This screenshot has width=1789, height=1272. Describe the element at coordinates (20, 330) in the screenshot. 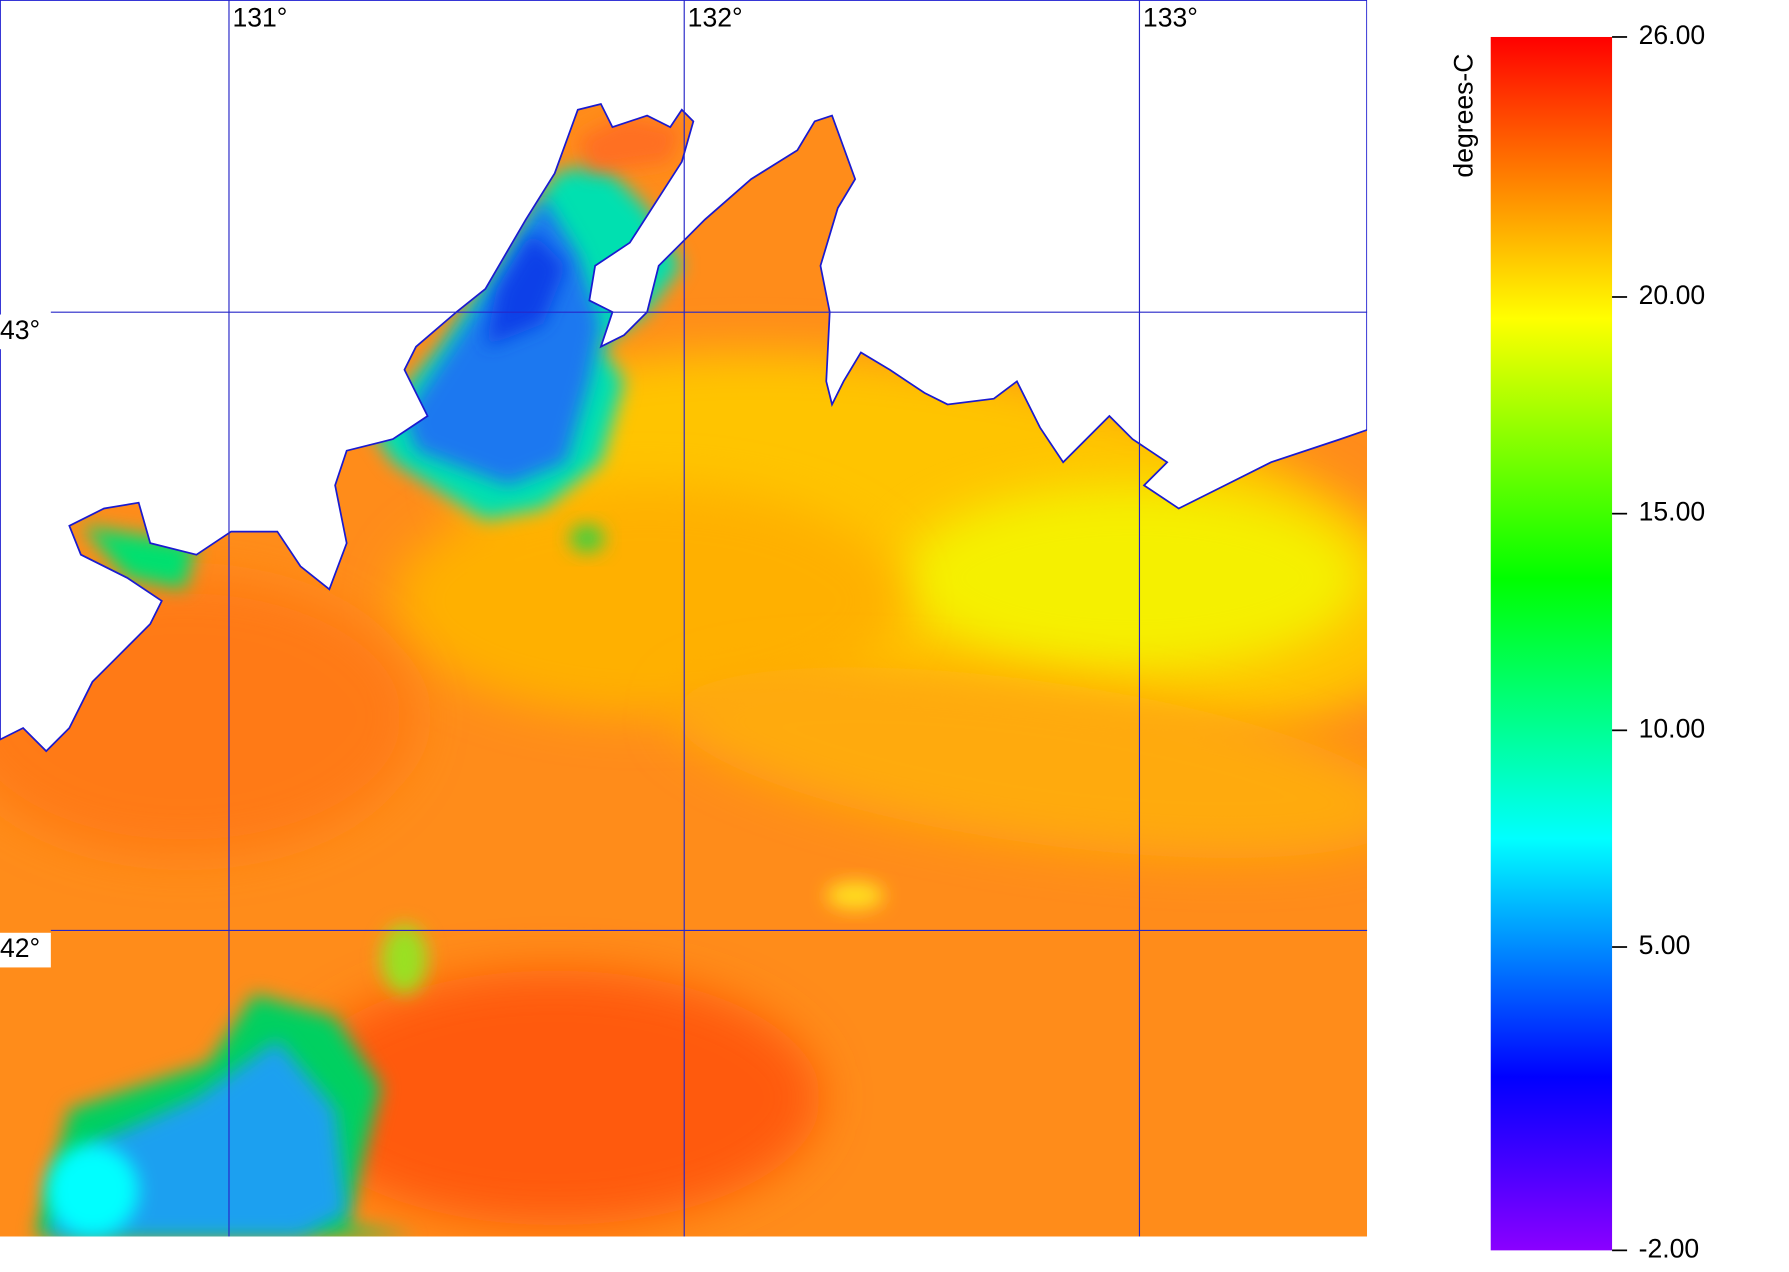

I see `lat-label: 43°` at that location.